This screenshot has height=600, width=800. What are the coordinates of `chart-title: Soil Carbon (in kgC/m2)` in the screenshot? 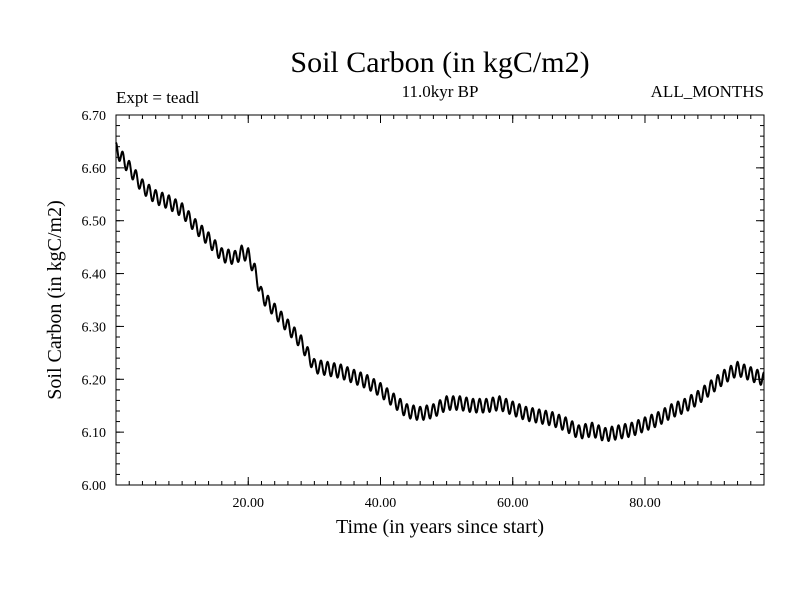 It's located at (439, 62).